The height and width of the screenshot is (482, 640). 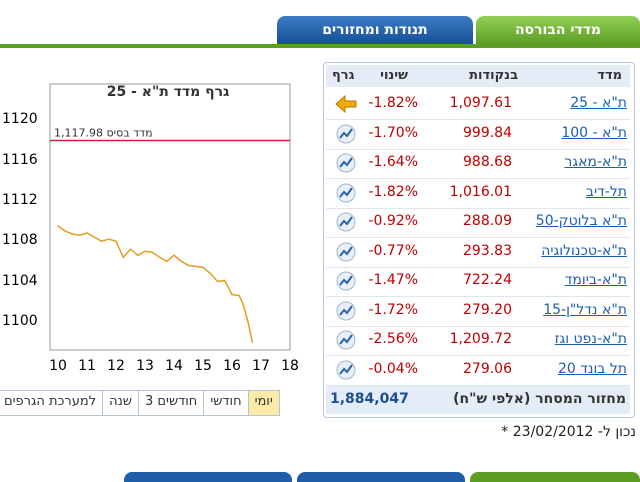 I want to click on y-tick-label: 1116, so click(x=20, y=159).